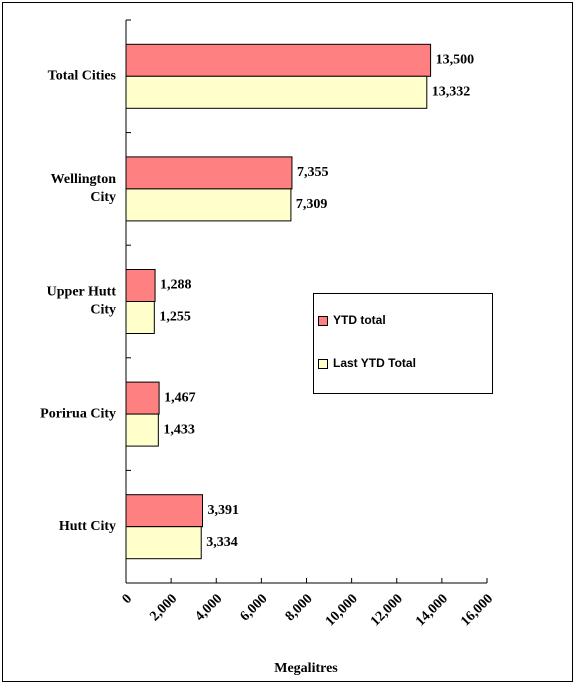 Image resolution: width=575 pixels, height=684 pixels. Describe the element at coordinates (84, 179) in the screenshot. I see `label-line: Wellington` at that location.